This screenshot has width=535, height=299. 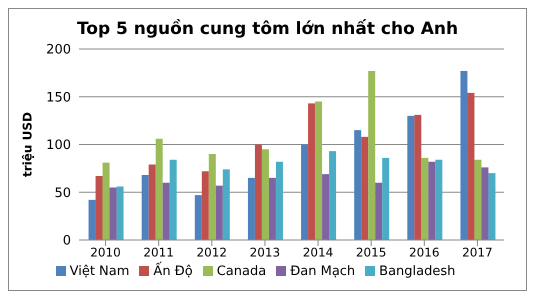 What do you see at coordinates (58, 146) in the screenshot?
I see `y-tick-label: 100` at bounding box center [58, 146].